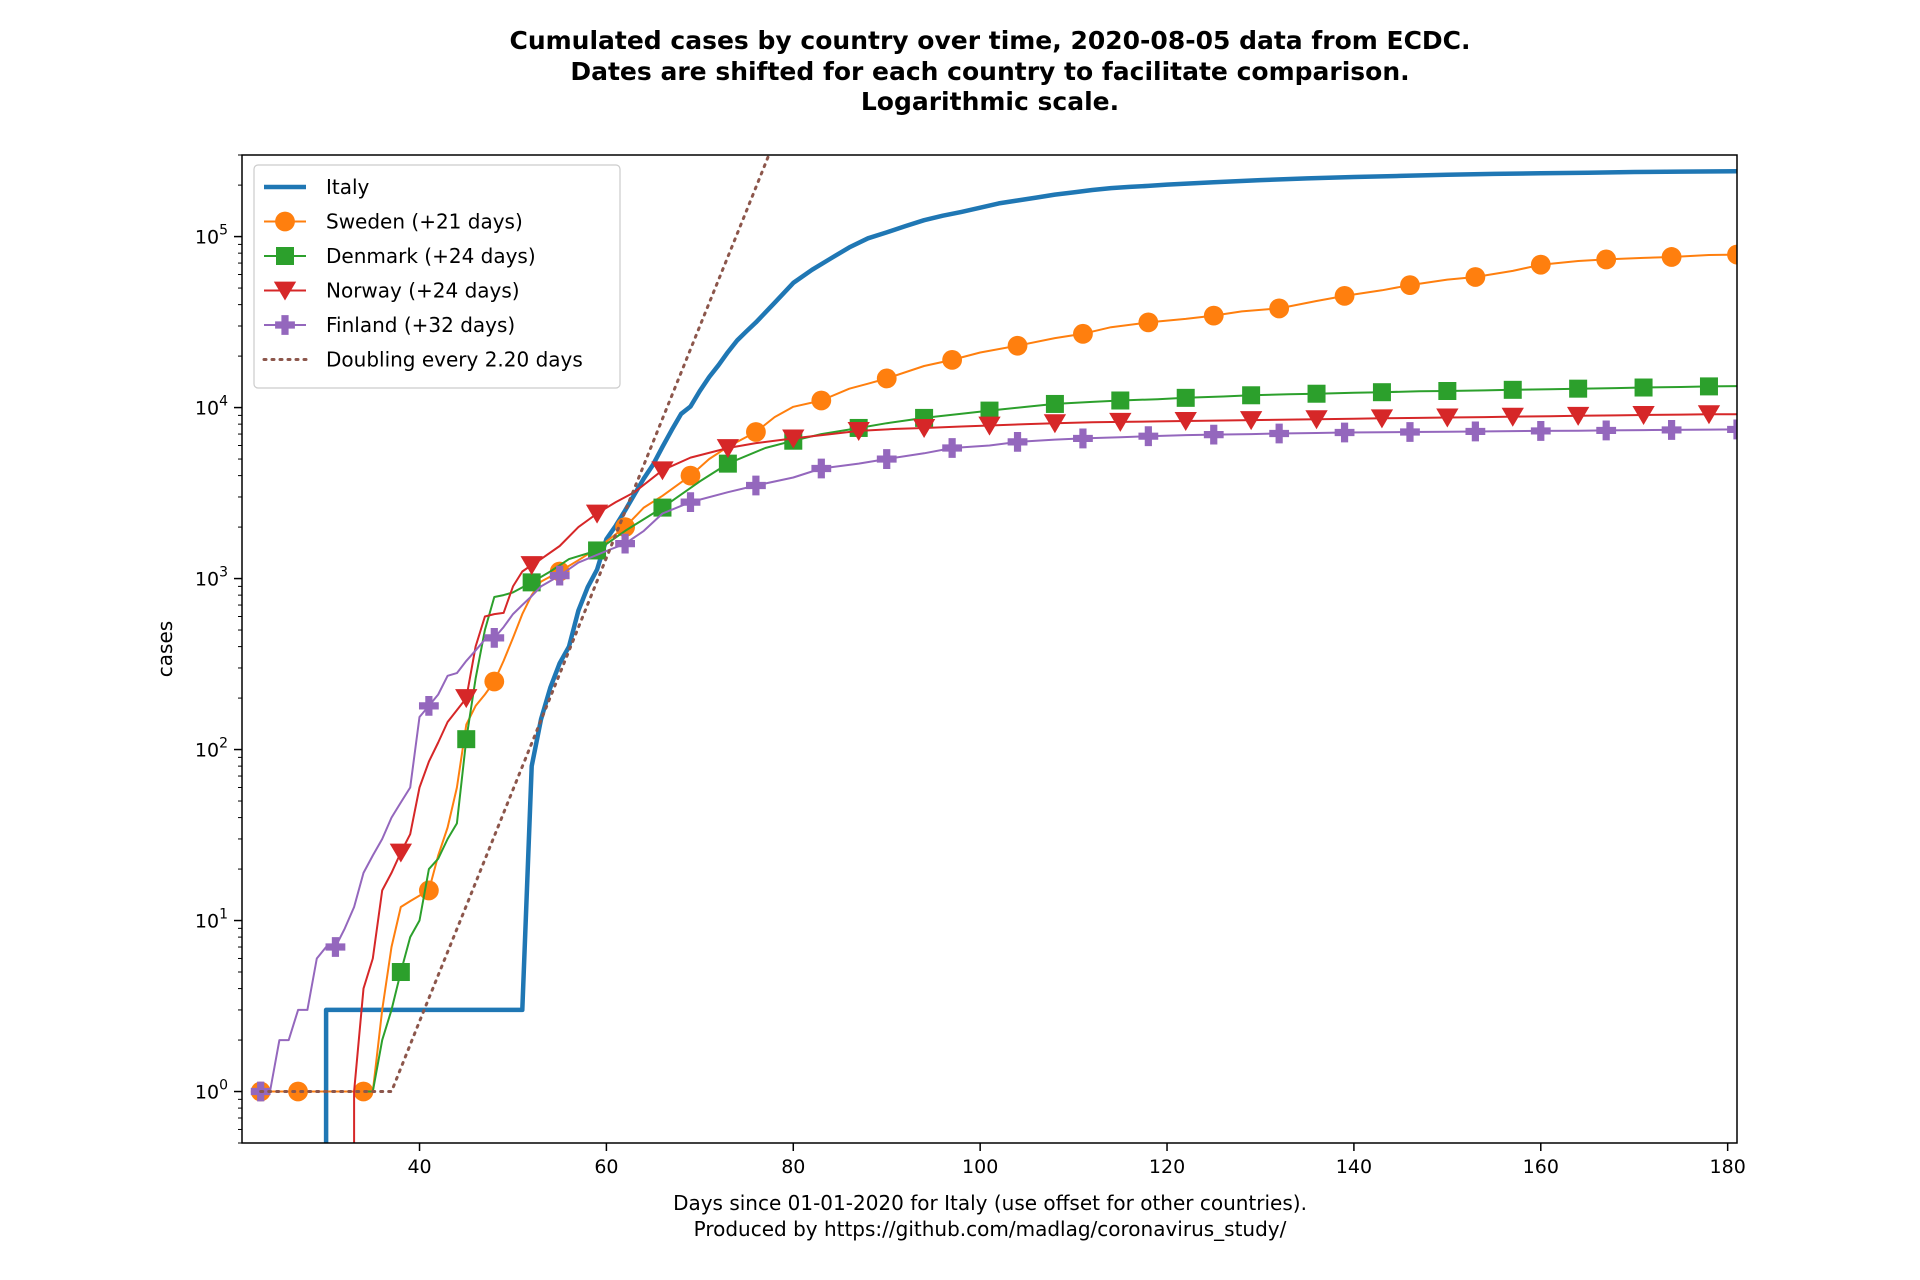  I want to click on legend-box, so click(437, 276).